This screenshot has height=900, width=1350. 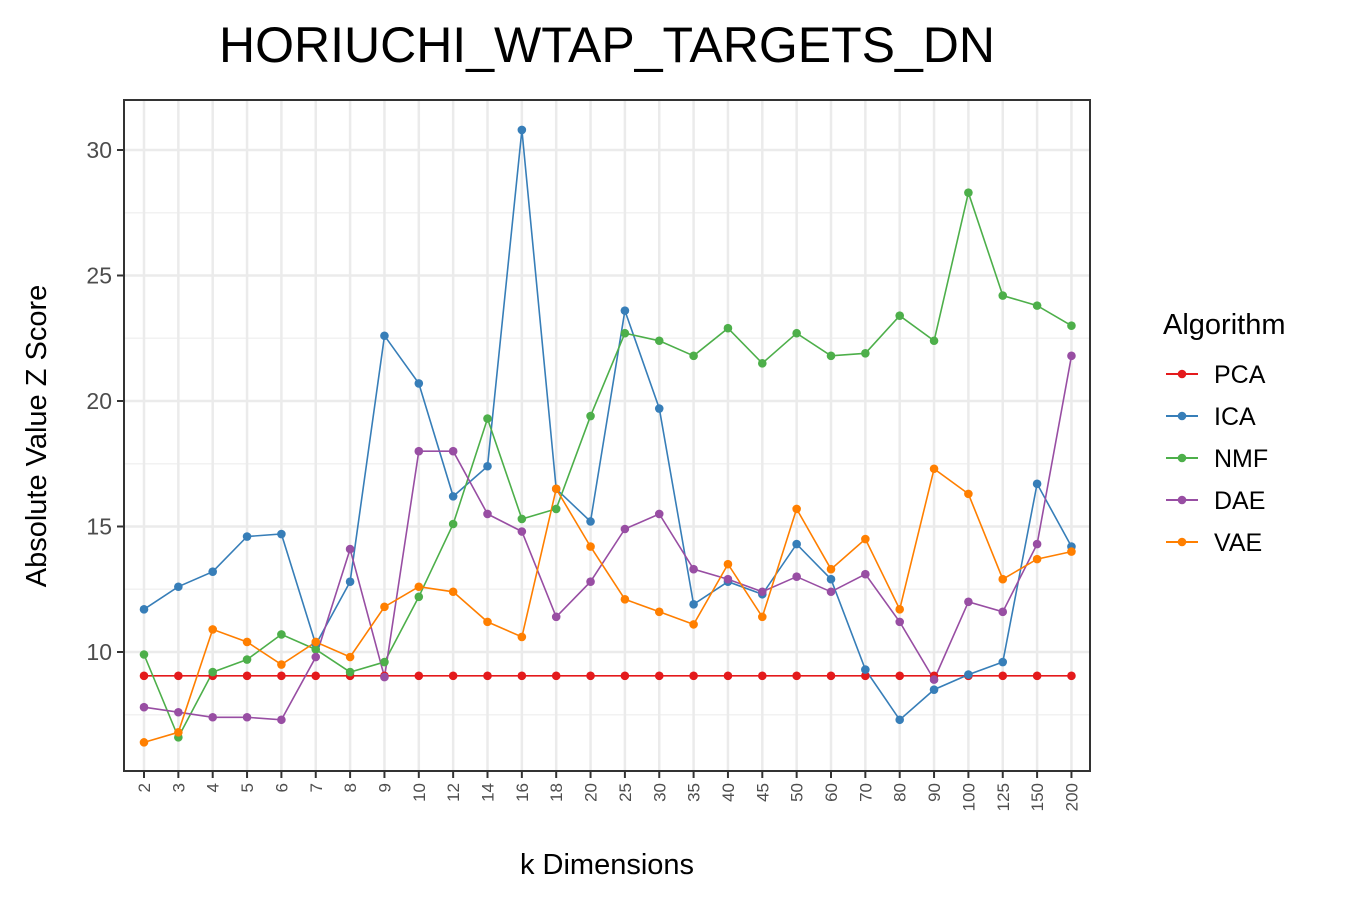 What do you see at coordinates (968, 797) in the screenshot?
I see `x-tick-label: 100` at bounding box center [968, 797].